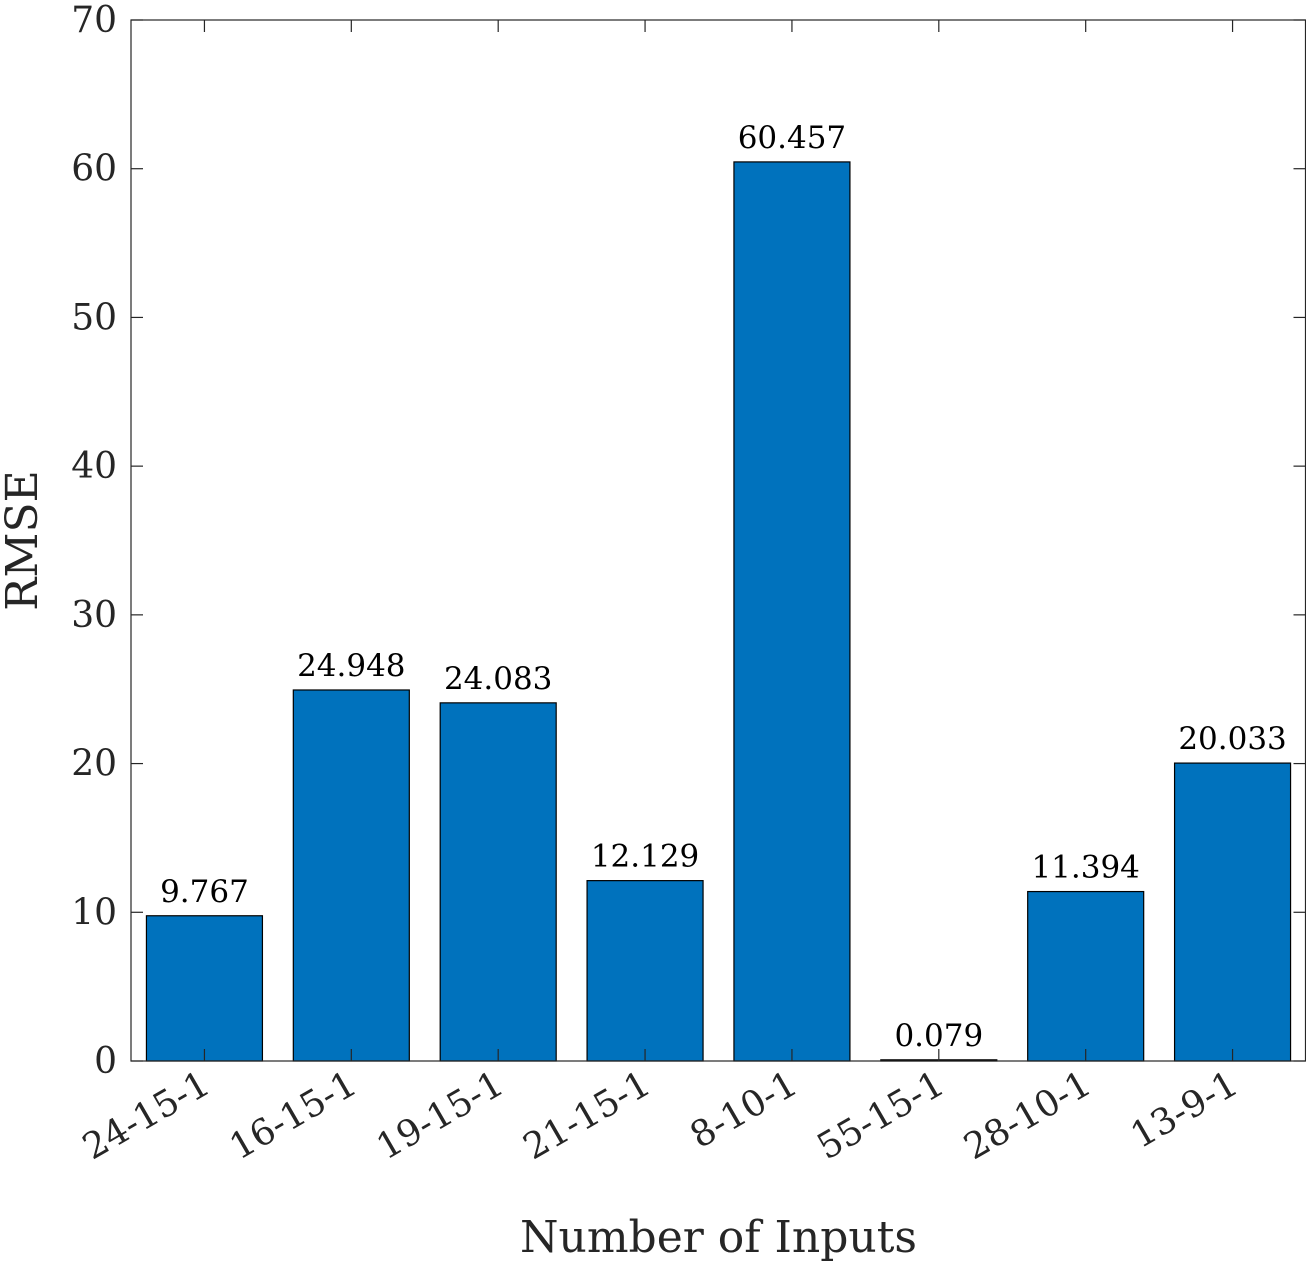  I want to click on y-tick-label: 20, so click(94, 764).